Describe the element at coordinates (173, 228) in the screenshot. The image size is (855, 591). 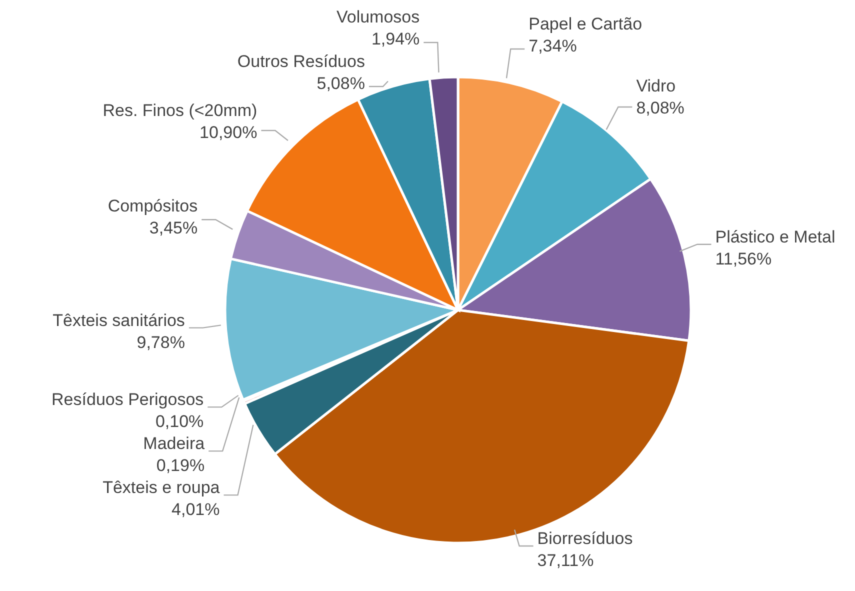
I see `data-label: 3,45%` at that location.